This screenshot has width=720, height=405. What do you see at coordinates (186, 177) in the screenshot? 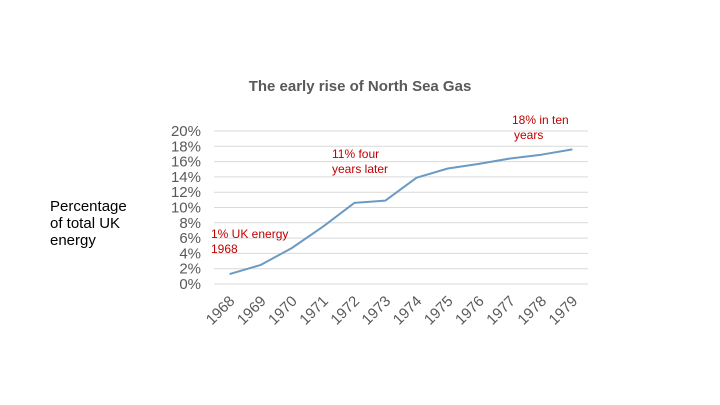
I see `y-tick-label: 14%` at bounding box center [186, 177].